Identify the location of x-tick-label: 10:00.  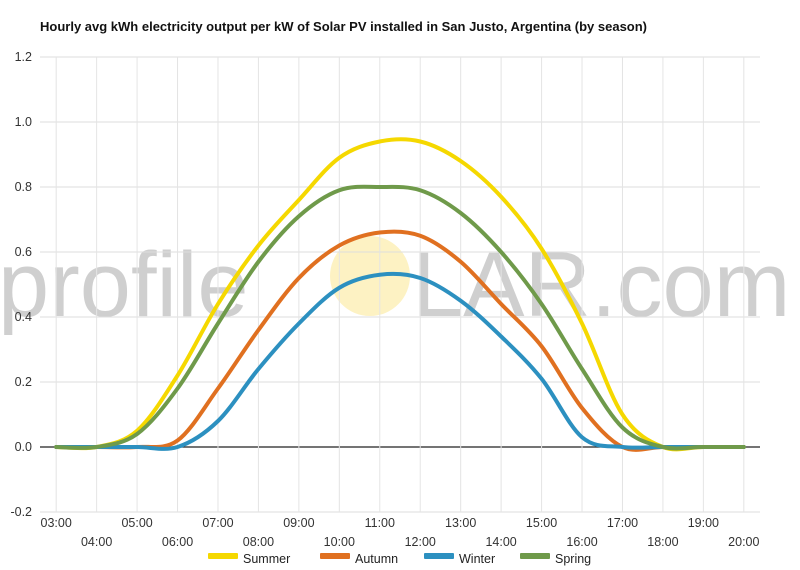
(339, 542).